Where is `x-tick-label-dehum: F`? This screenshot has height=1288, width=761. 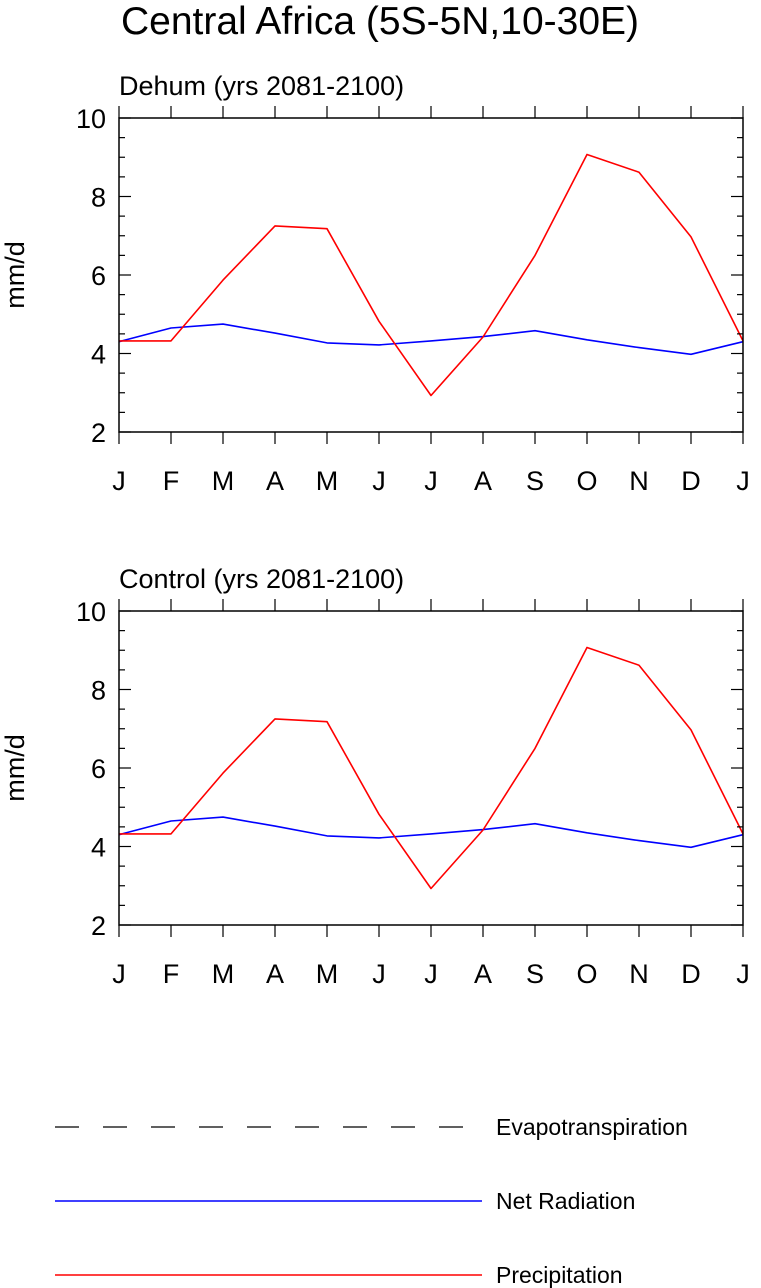 x-tick-label-dehum: F is located at coordinates (171, 481).